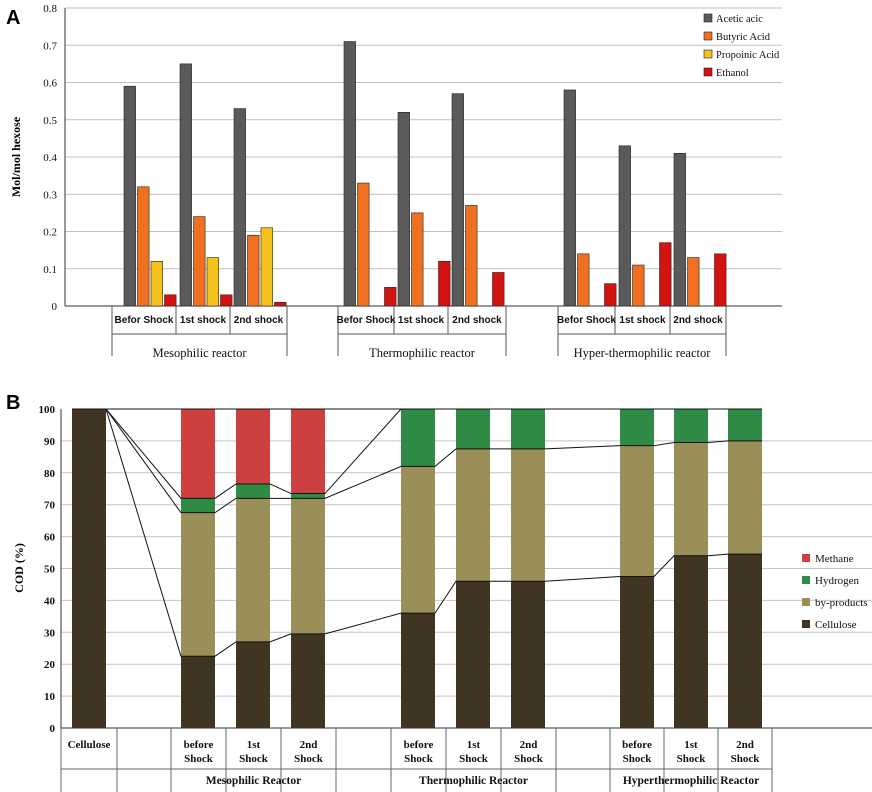 This screenshot has height=792, width=872. What do you see at coordinates (50, 697) in the screenshot?
I see `chart-b-y-tick-label: 10` at bounding box center [50, 697].